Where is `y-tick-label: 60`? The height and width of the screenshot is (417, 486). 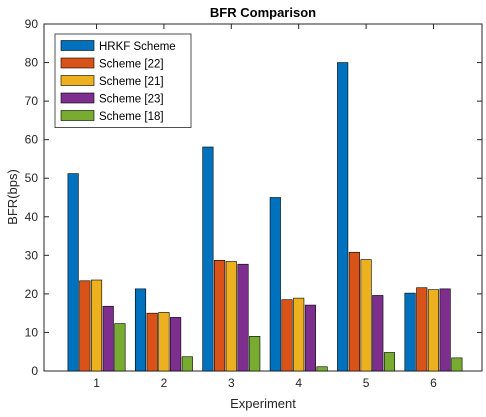 y-tick-label: 60 is located at coordinates (32, 140).